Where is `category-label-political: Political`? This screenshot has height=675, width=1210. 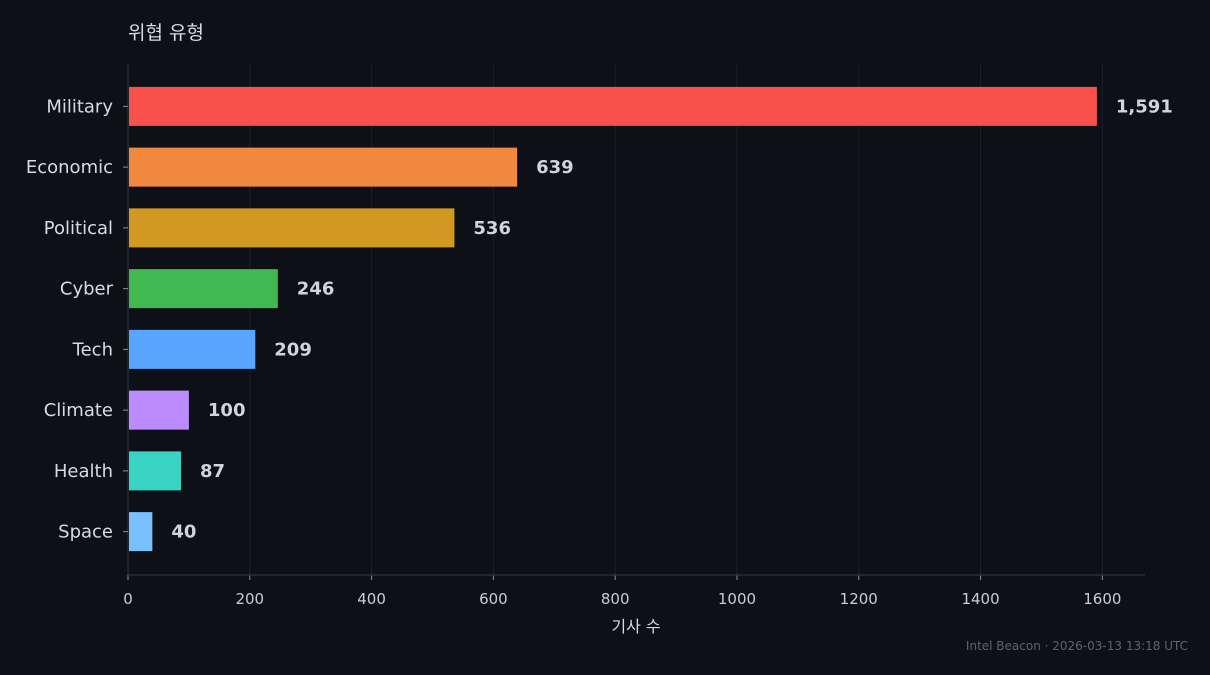
category-label-political: Political is located at coordinates (78, 228).